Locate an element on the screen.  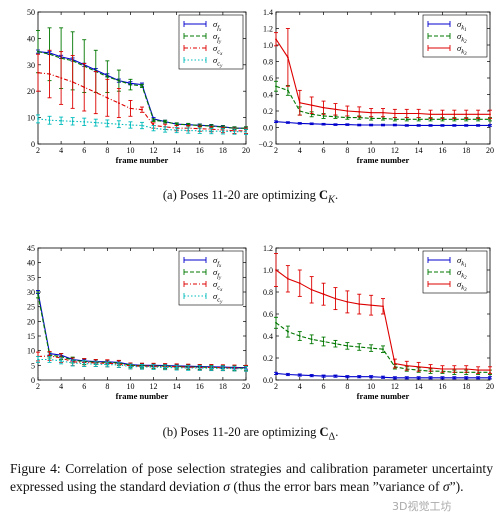
y-tick-label: 30 is located at coordinates (31, 292).